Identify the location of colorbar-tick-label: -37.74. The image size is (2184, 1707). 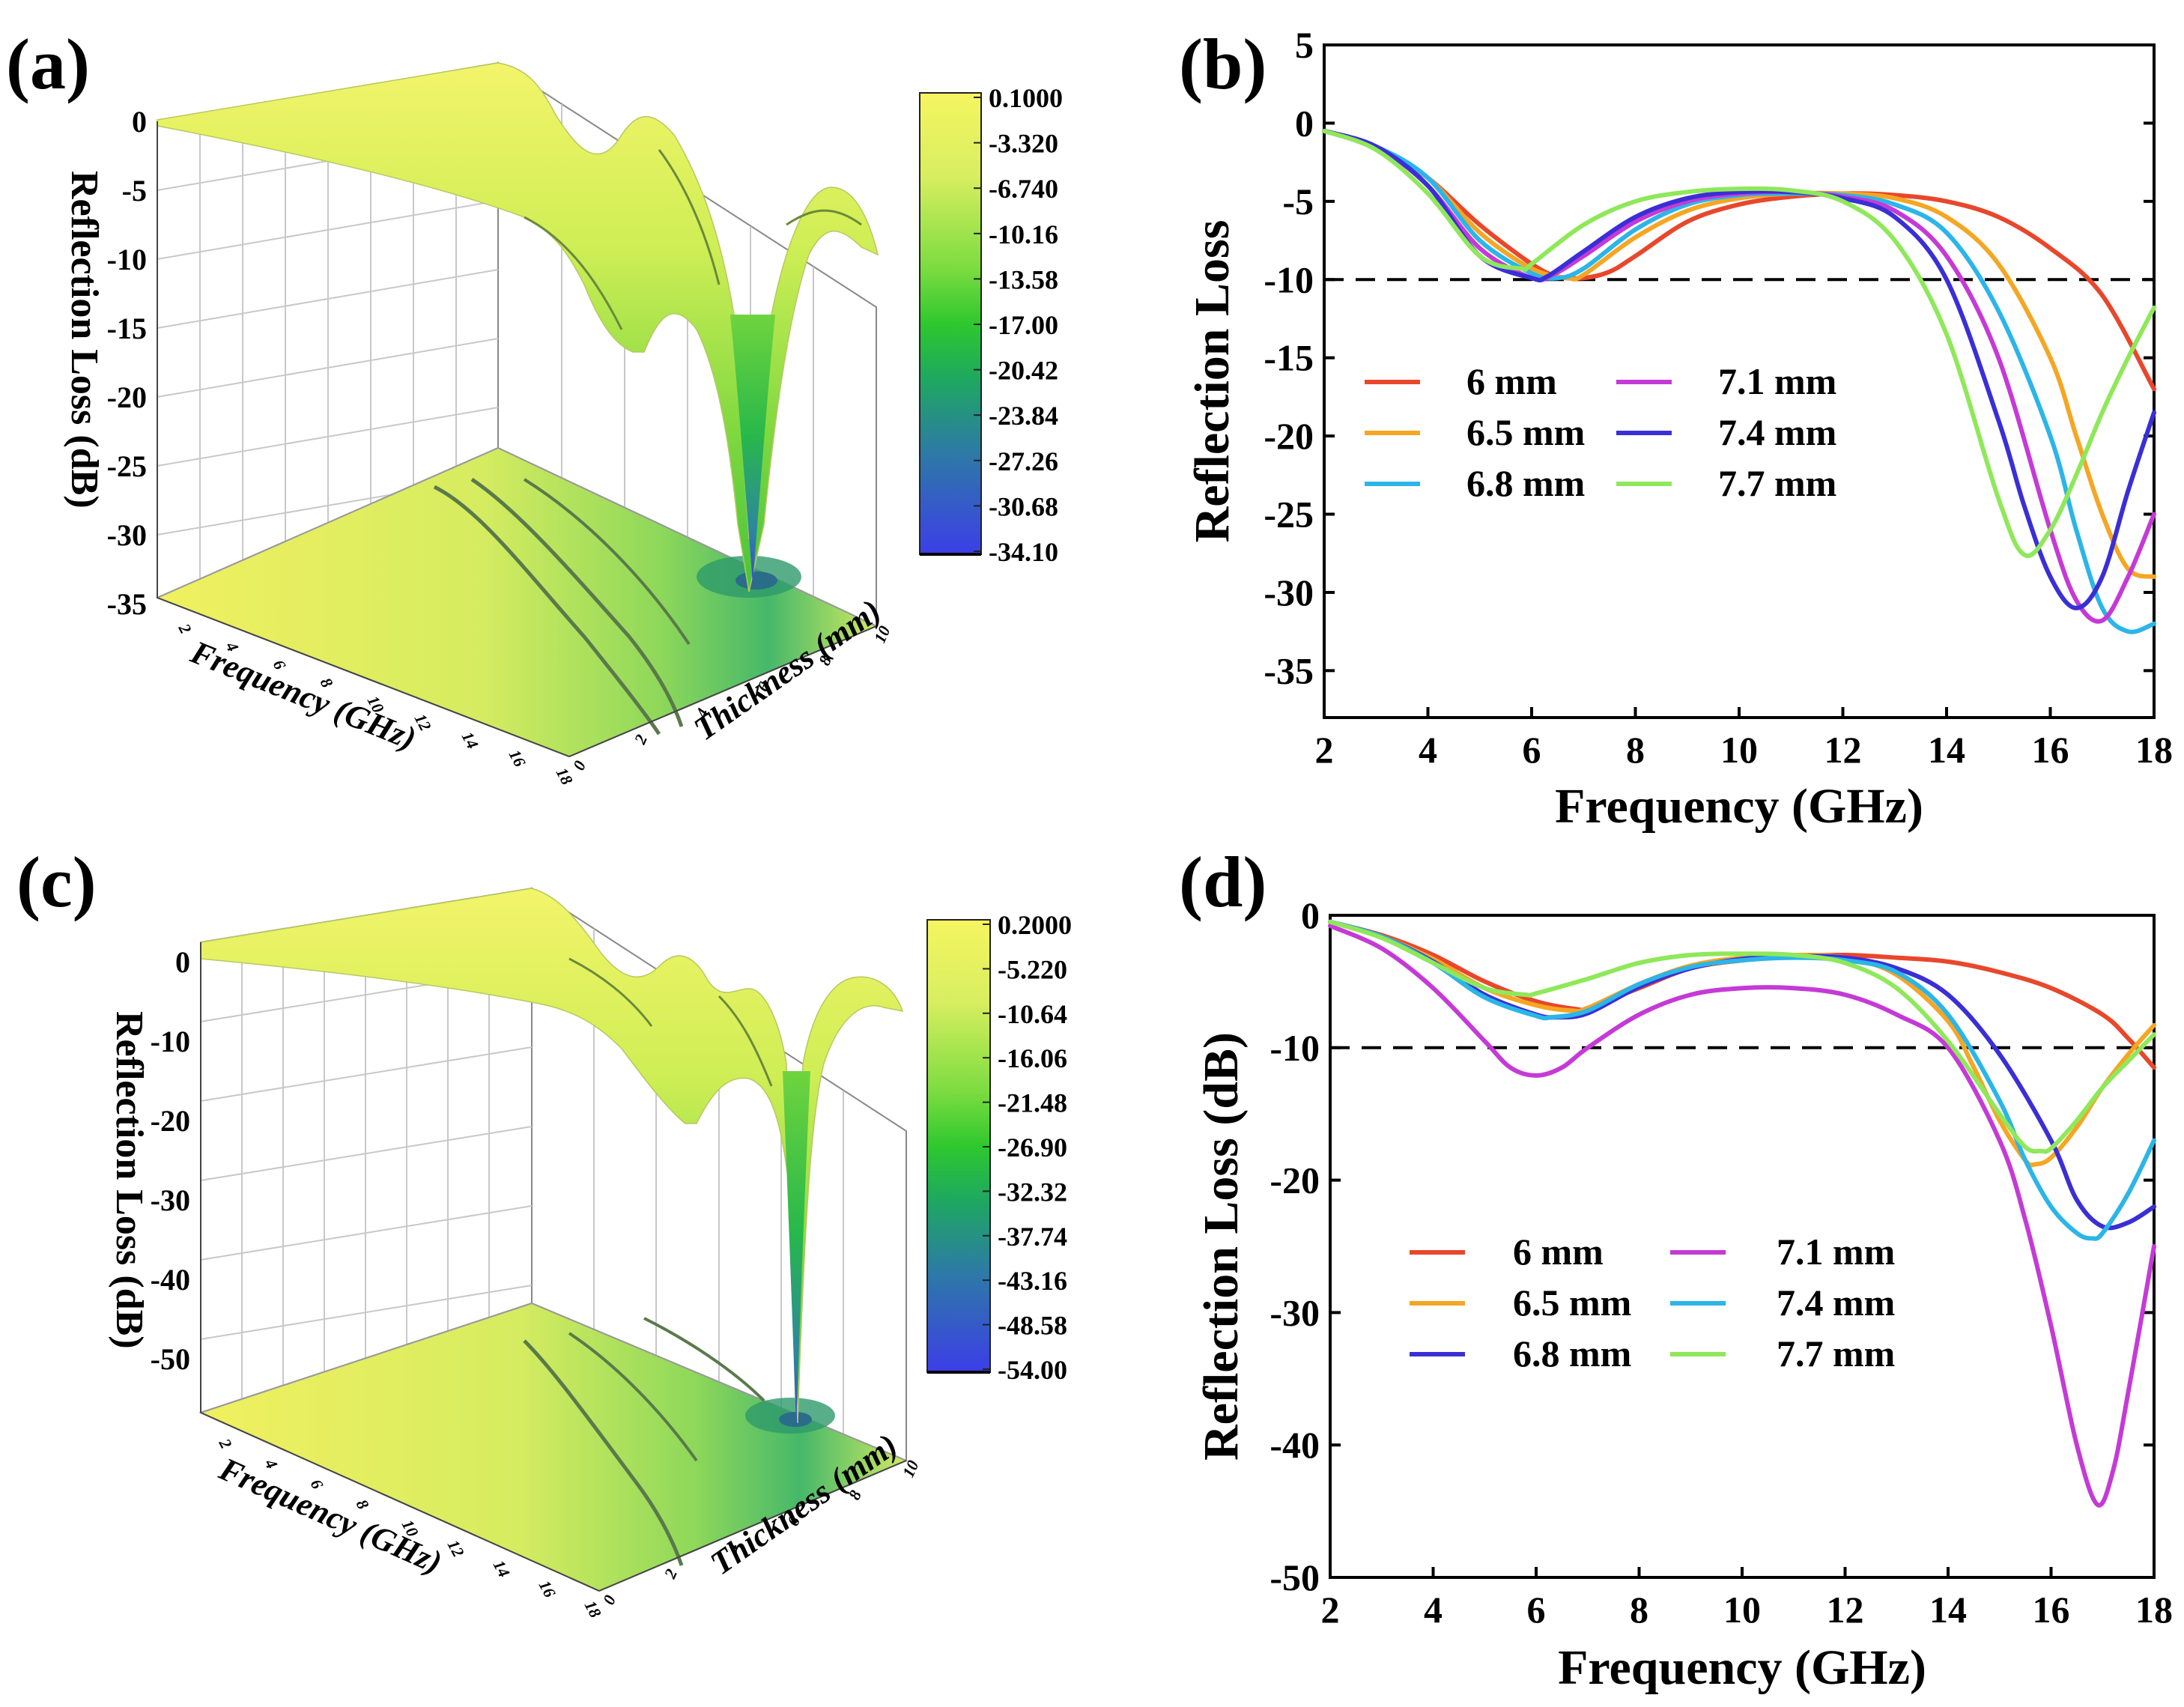
(1032, 1237).